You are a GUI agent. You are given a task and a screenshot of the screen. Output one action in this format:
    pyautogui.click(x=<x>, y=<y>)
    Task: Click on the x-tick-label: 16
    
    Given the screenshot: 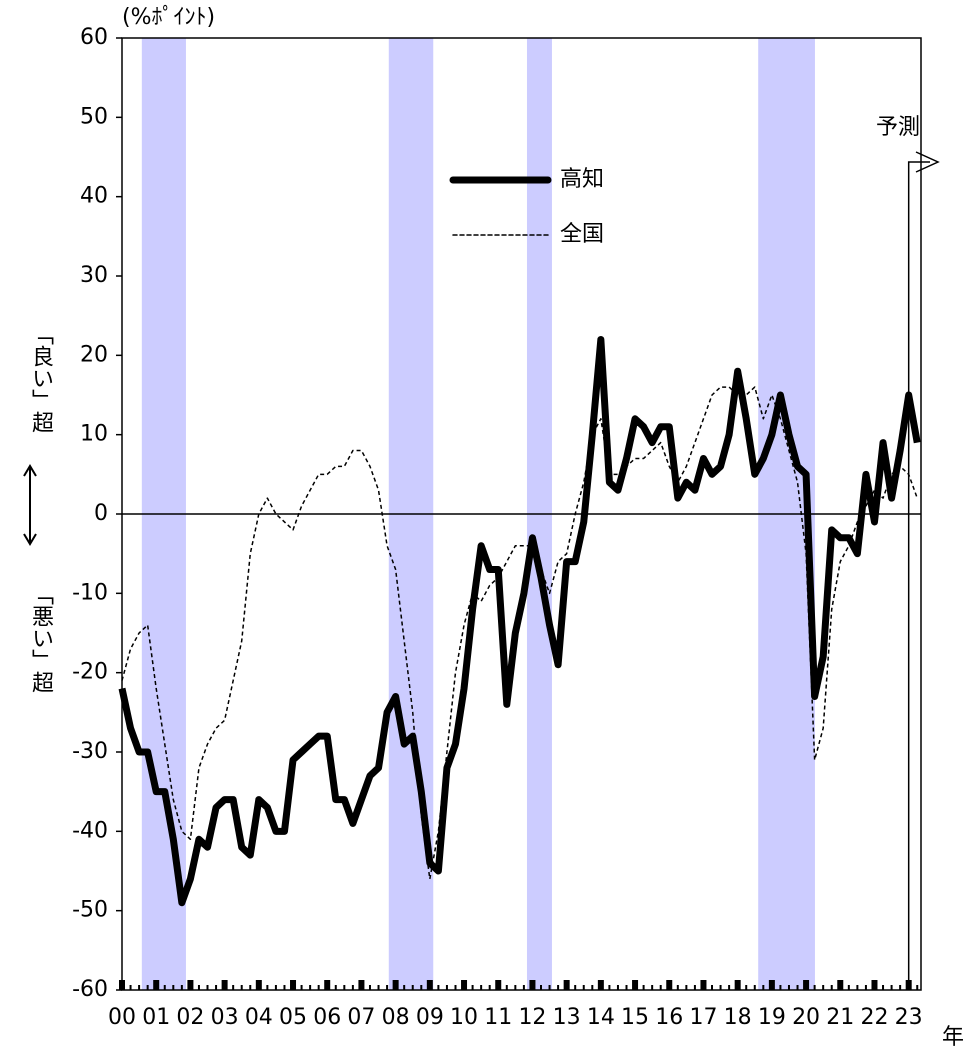 What is the action you would take?
    pyautogui.click(x=669, y=1017)
    